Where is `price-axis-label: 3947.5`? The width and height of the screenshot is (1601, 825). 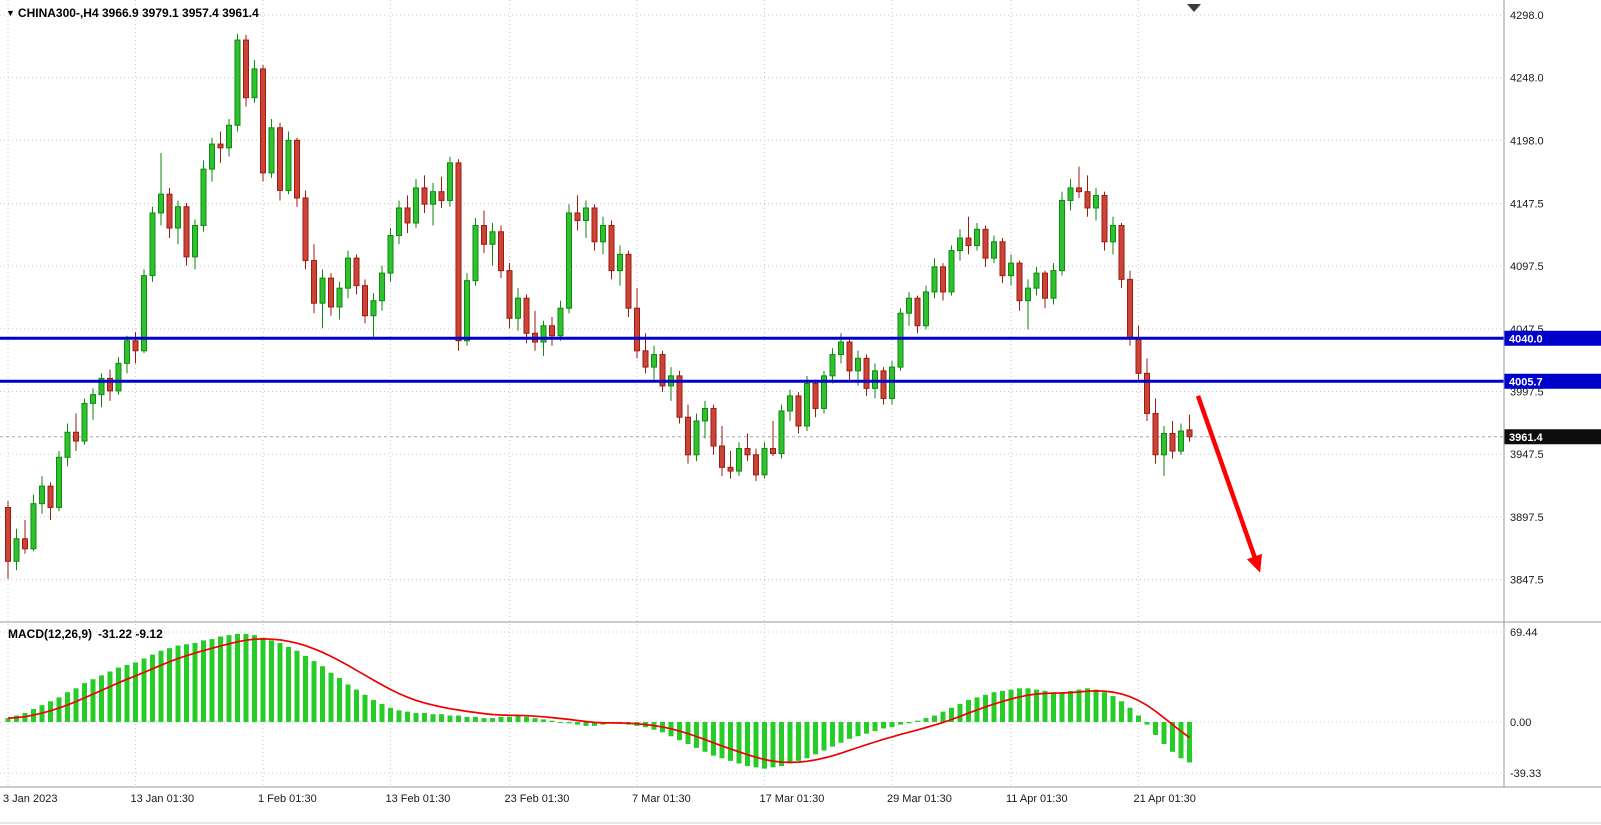 price-axis-label: 3947.5 is located at coordinates (1527, 455).